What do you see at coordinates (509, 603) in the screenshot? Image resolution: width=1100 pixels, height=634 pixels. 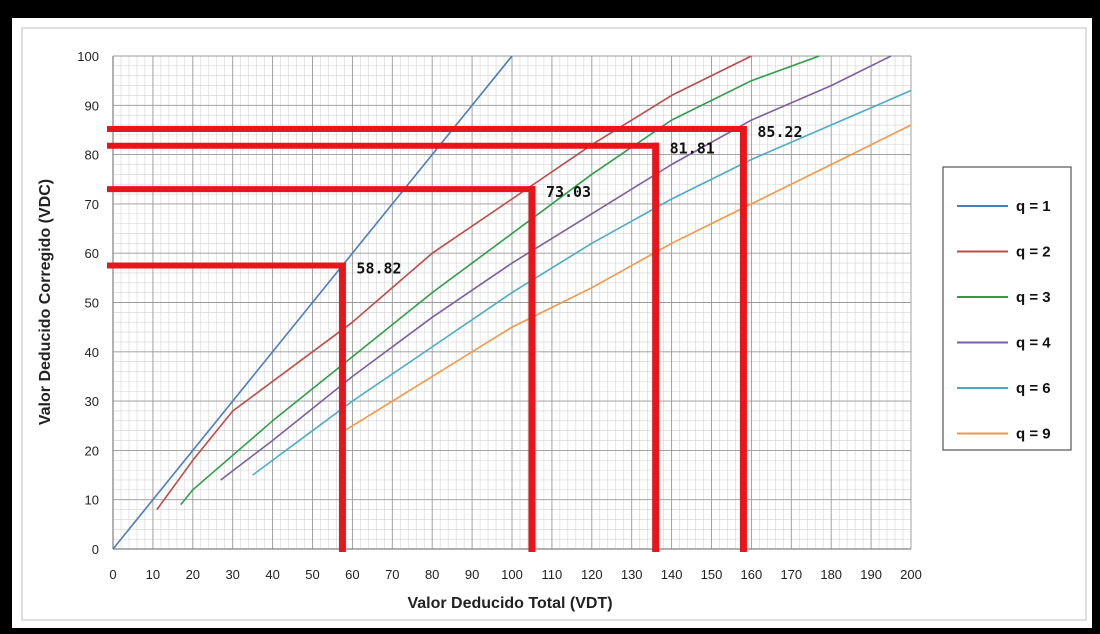 I see `x-axis-label: Valor Deducido Total (VDT)` at bounding box center [509, 603].